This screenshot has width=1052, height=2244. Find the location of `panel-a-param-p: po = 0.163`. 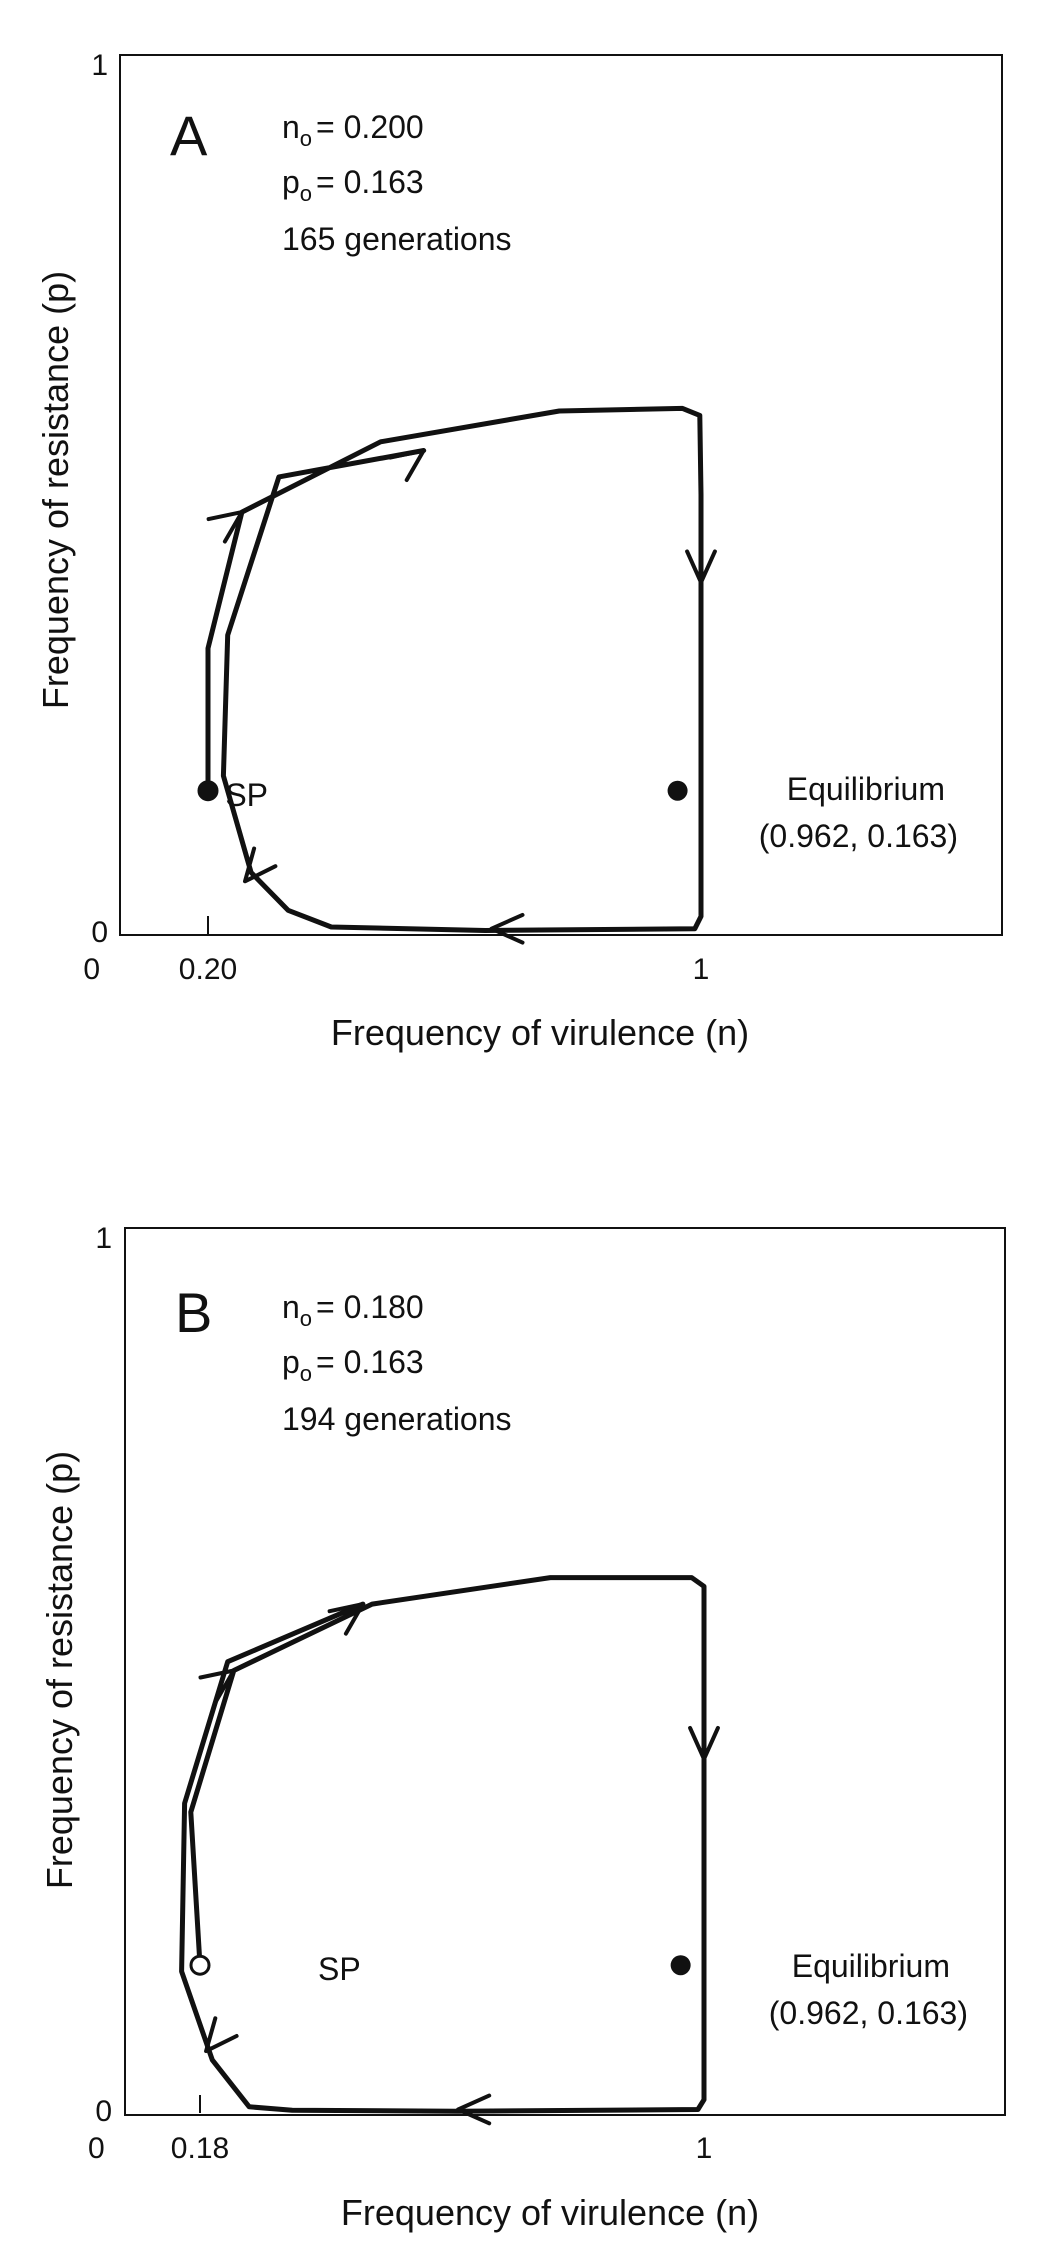

panel-a-param-p: po = 0.163 is located at coordinates (353, 185).